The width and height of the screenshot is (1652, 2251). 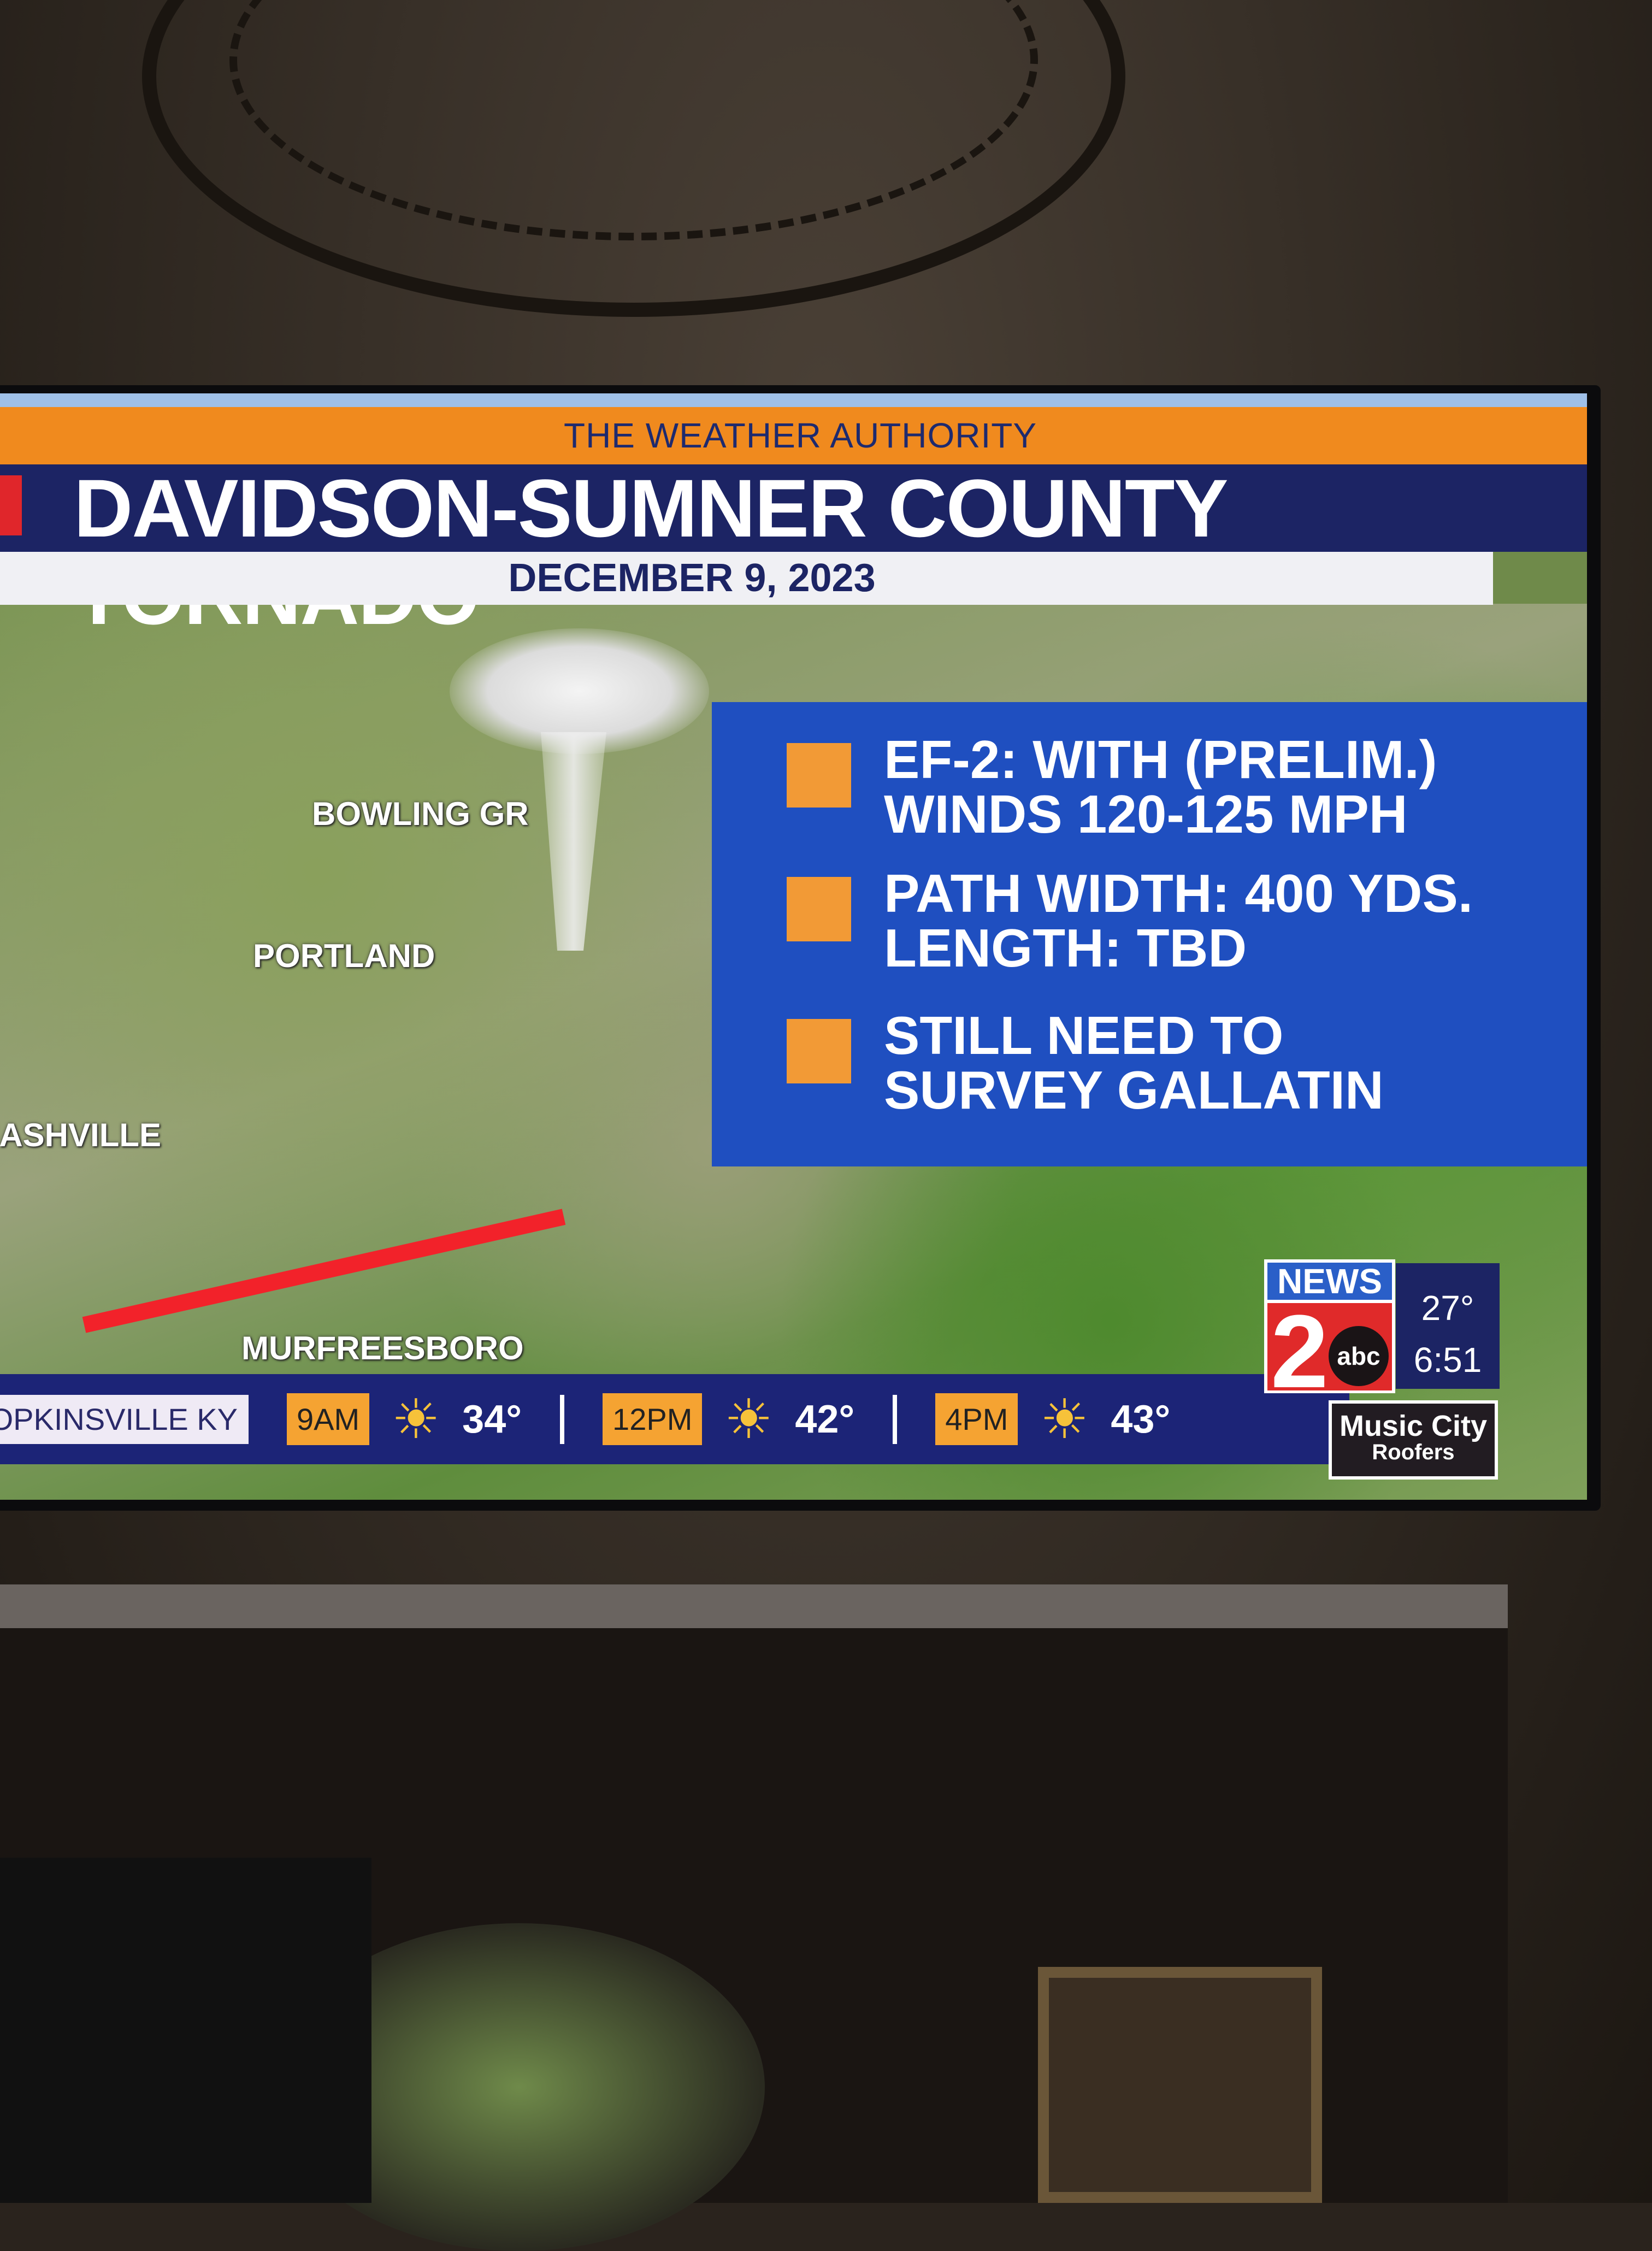 What do you see at coordinates (1413, 1426) in the screenshot?
I see `sponsor-name: Music City` at bounding box center [1413, 1426].